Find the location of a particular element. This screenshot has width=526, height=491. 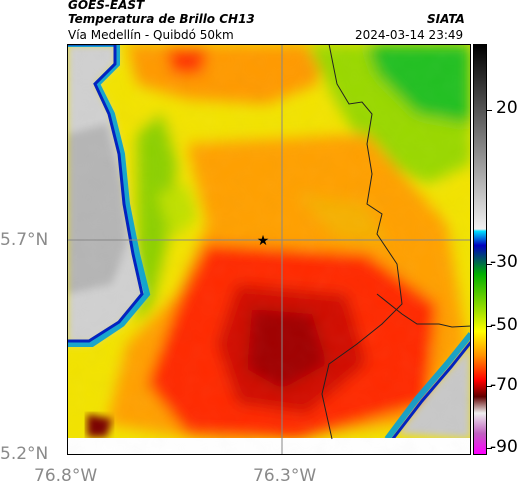

colorbar-label: -90 is located at coordinates (504, 447).